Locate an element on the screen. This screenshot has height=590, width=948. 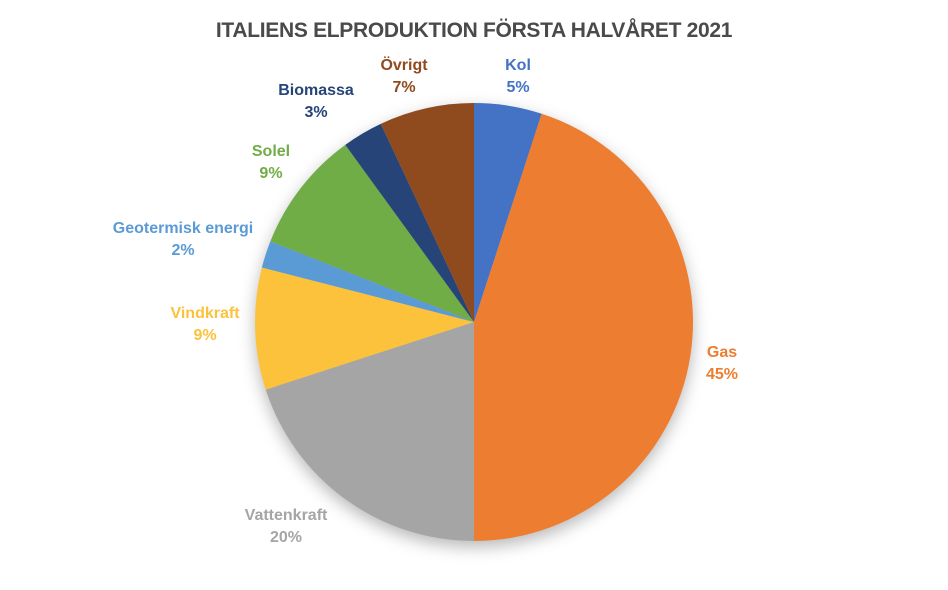
slice-label-name: Övrigt is located at coordinates (404, 65).